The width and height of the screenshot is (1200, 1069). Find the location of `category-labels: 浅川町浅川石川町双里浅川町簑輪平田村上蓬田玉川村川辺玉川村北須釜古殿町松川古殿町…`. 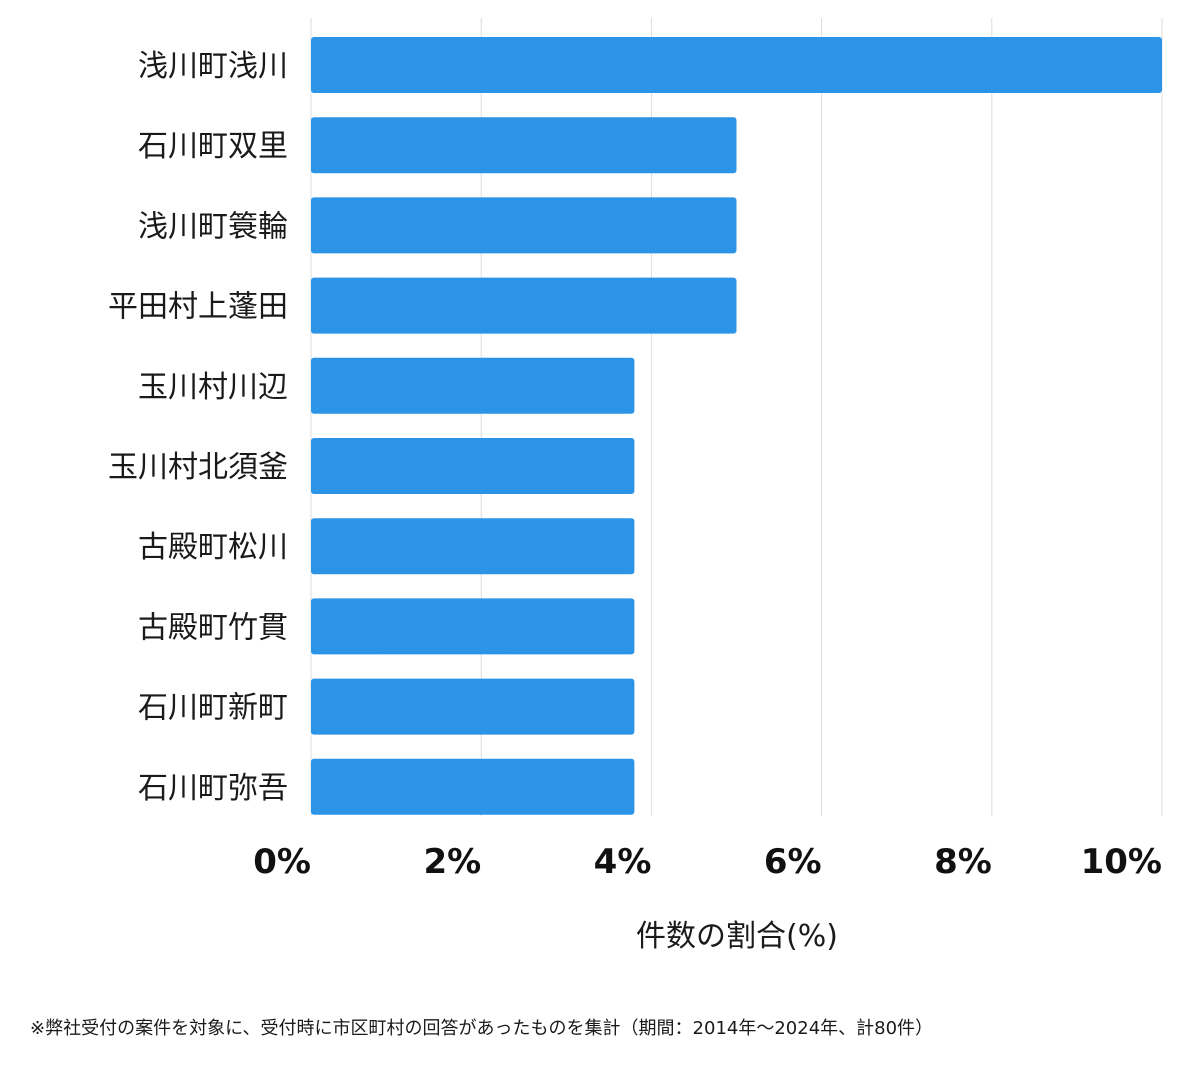

category-labels: 浅川町浅川石川町双里浅川町簑輪平田村上蓬田玉川村川辺玉川村北須釜古殿町松川古殿町… is located at coordinates (198, 427).